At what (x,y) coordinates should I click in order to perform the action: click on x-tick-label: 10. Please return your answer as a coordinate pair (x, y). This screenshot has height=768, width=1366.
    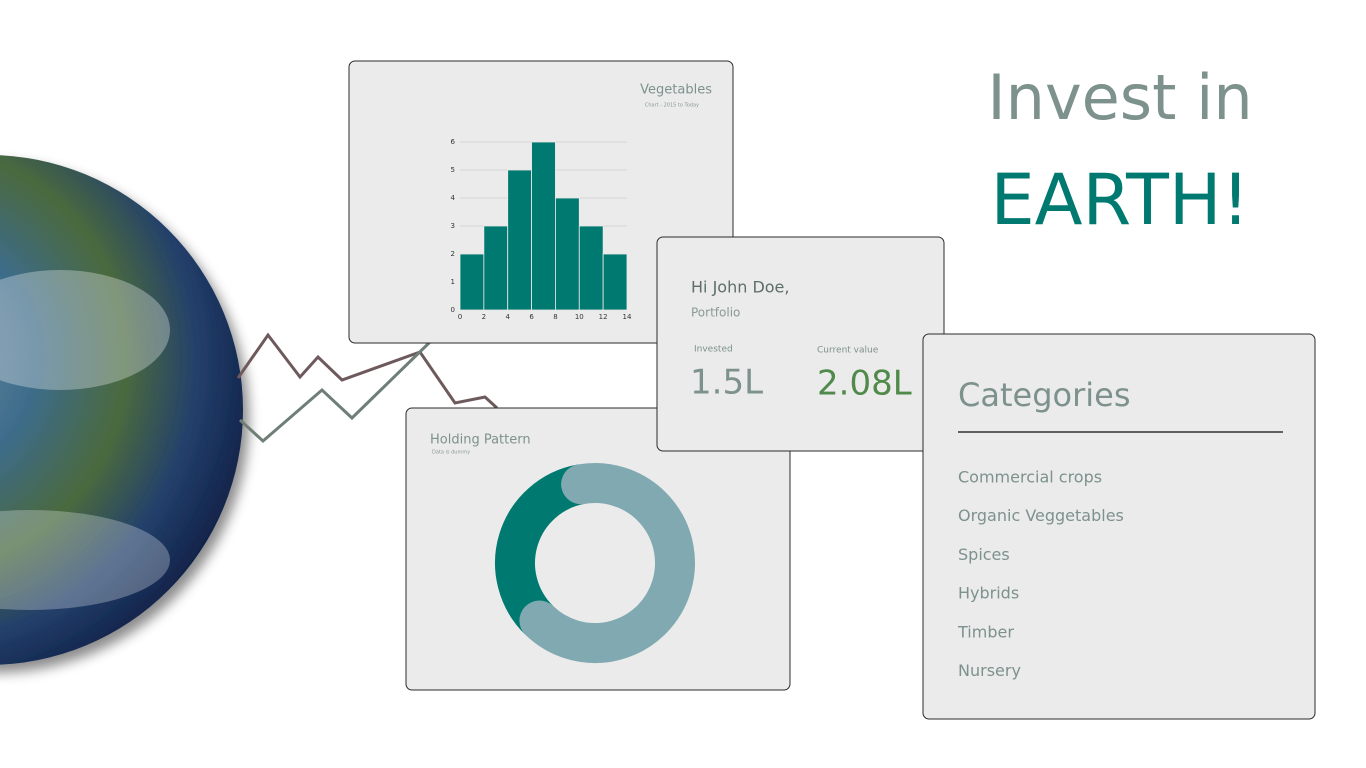
    Looking at the image, I should click on (579, 317).